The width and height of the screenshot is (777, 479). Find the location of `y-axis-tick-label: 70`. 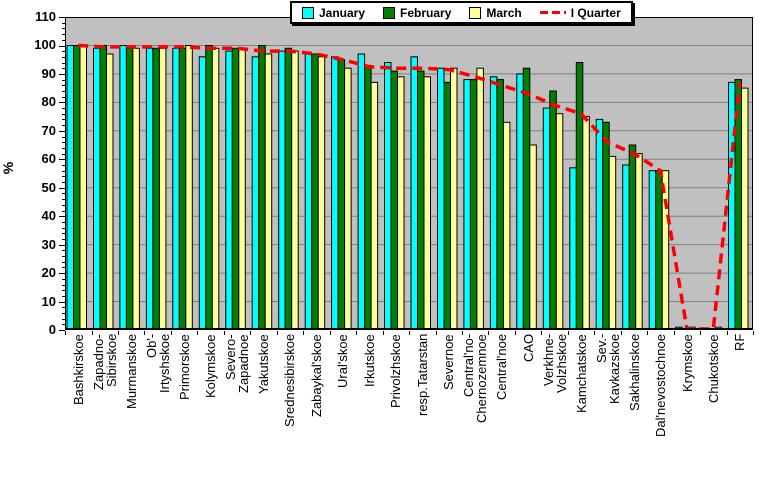

y-axis-tick-label: 70 is located at coordinates (48, 130).